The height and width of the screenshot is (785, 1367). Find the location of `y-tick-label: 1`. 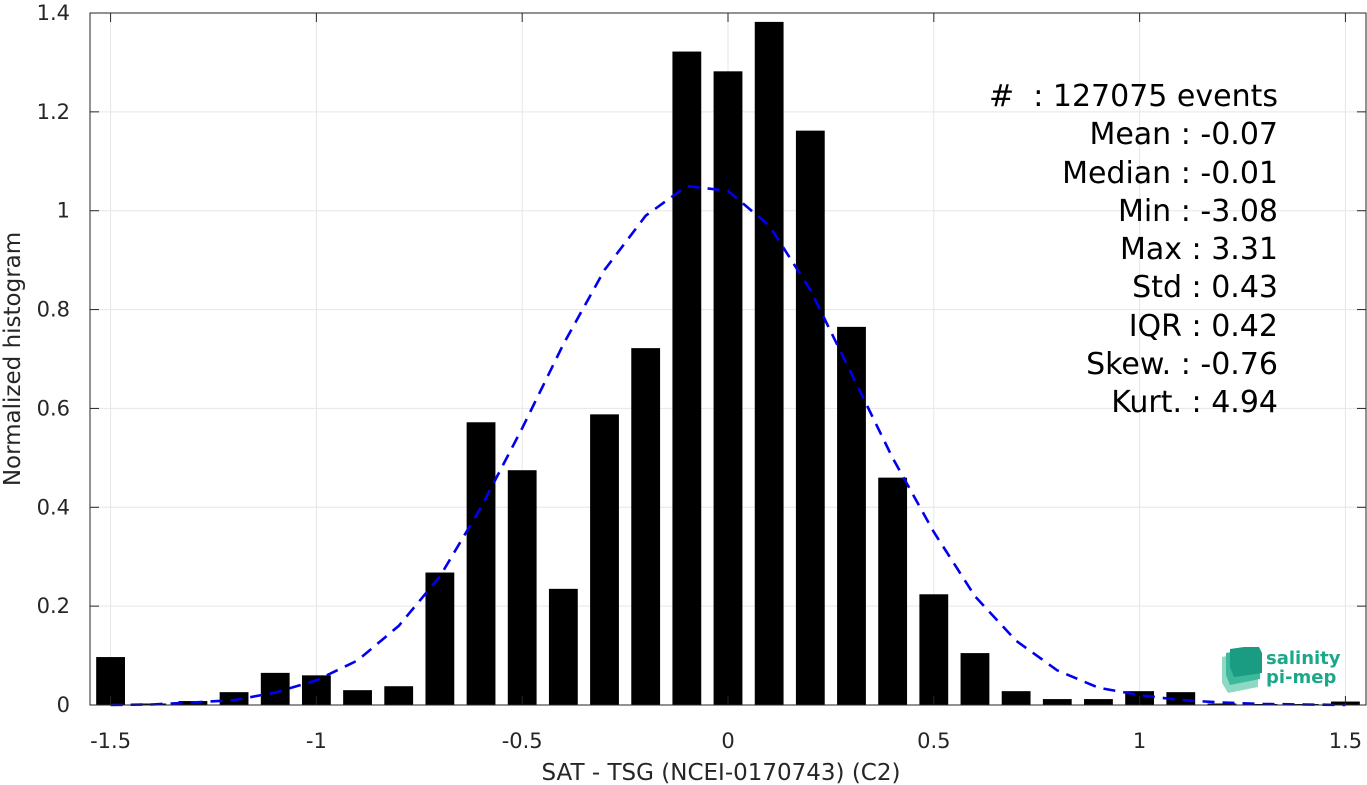

y-tick-label: 1 is located at coordinates (63, 211).